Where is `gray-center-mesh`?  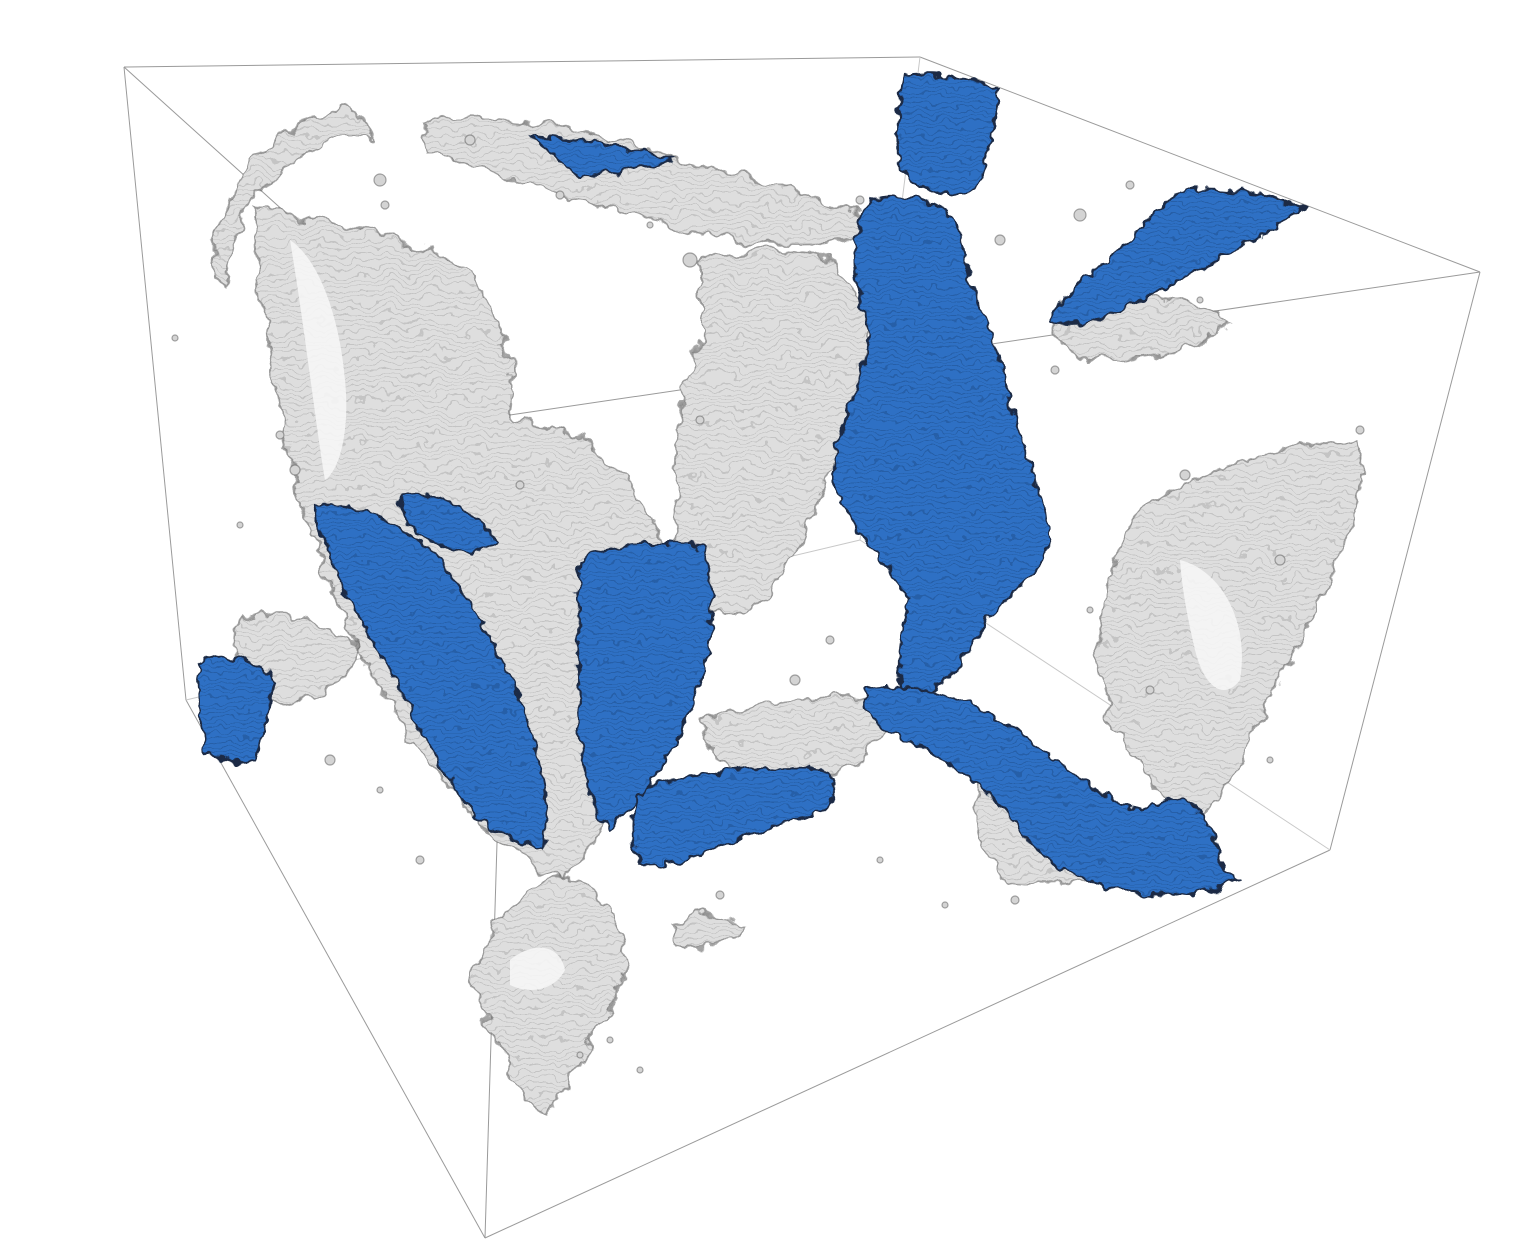 gray-center-mesh is located at coordinates (772, 431).